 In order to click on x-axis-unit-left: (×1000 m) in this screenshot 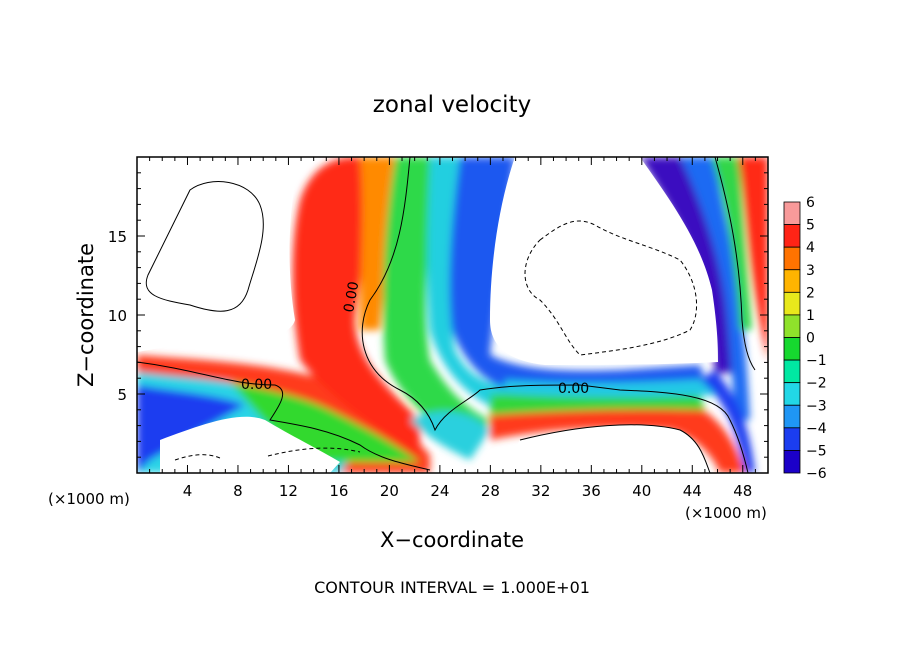, I will do `click(89, 499)`.